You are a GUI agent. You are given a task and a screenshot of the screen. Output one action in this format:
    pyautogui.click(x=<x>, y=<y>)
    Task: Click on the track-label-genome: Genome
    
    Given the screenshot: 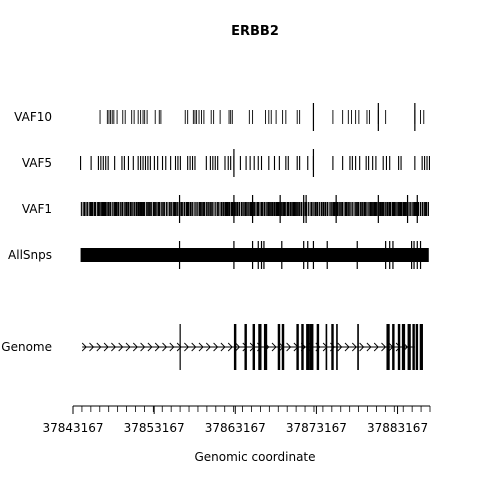 What is the action you would take?
    pyautogui.click(x=26, y=347)
    